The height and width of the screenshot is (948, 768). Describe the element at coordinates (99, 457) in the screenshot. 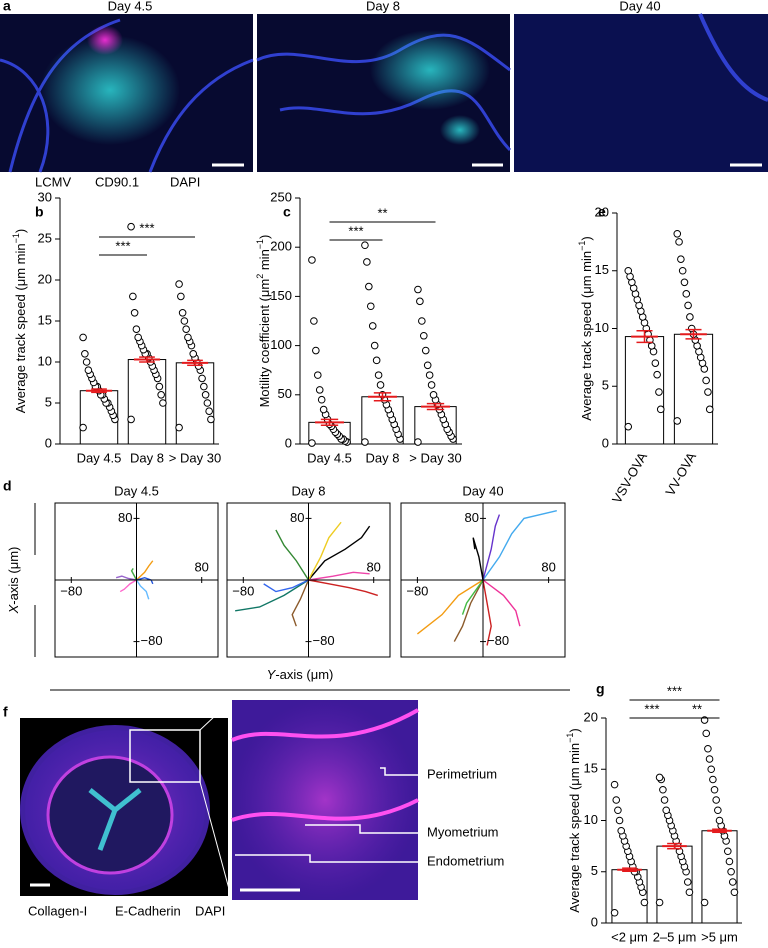

I see `x-tick-label: Day 4.5` at that location.